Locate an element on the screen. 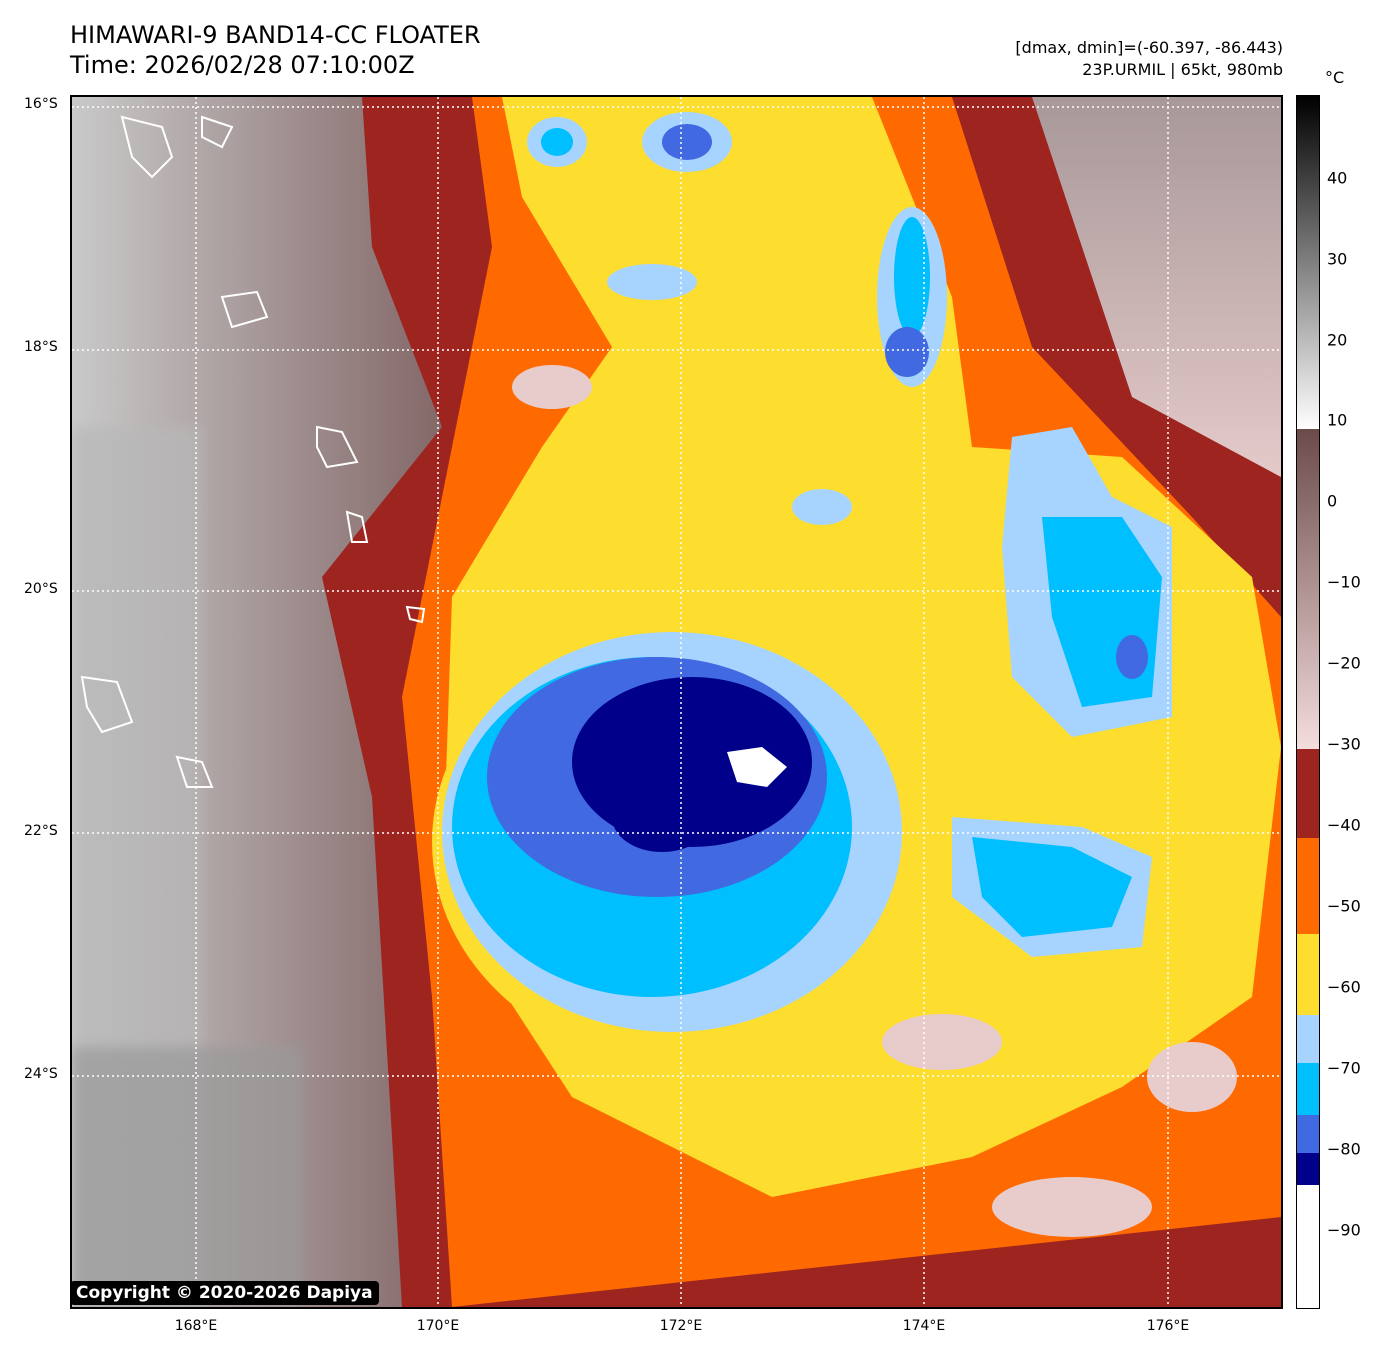 Image resolution: width=1388 pixels, height=1359 pixels. value-range: [dmax, dmin]=(-60.397, -86.443) is located at coordinates (1149, 47).